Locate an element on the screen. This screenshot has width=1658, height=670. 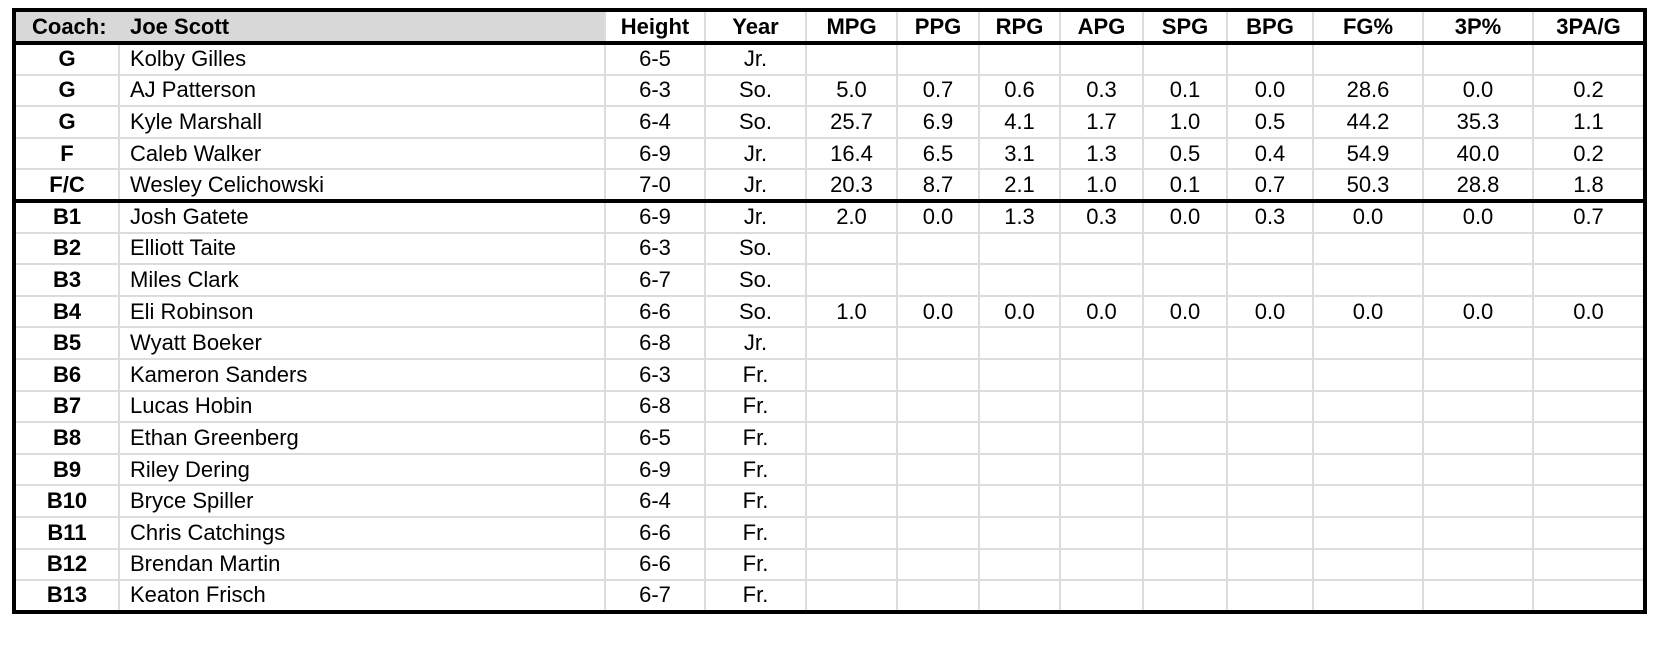
column-header-cell: 3PA/G is located at coordinates (1589, 27).